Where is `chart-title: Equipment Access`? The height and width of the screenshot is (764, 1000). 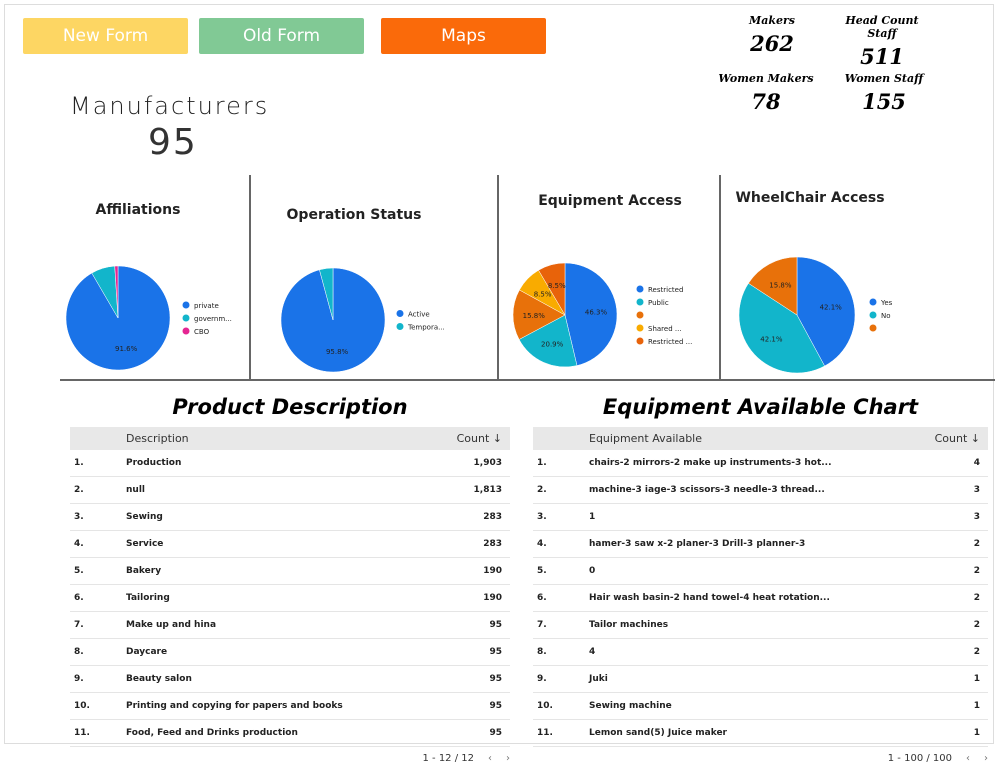
chart-title: Equipment Access is located at coordinates (610, 201).